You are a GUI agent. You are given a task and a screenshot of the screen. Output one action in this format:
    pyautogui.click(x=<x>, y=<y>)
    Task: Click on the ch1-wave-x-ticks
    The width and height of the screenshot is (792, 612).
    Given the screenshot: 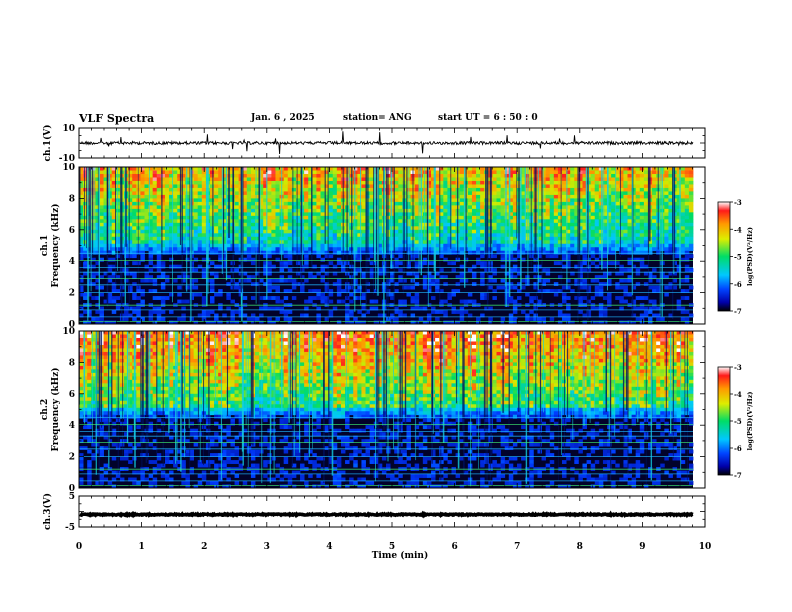 What is the action you would take?
    pyautogui.click(x=392, y=143)
    